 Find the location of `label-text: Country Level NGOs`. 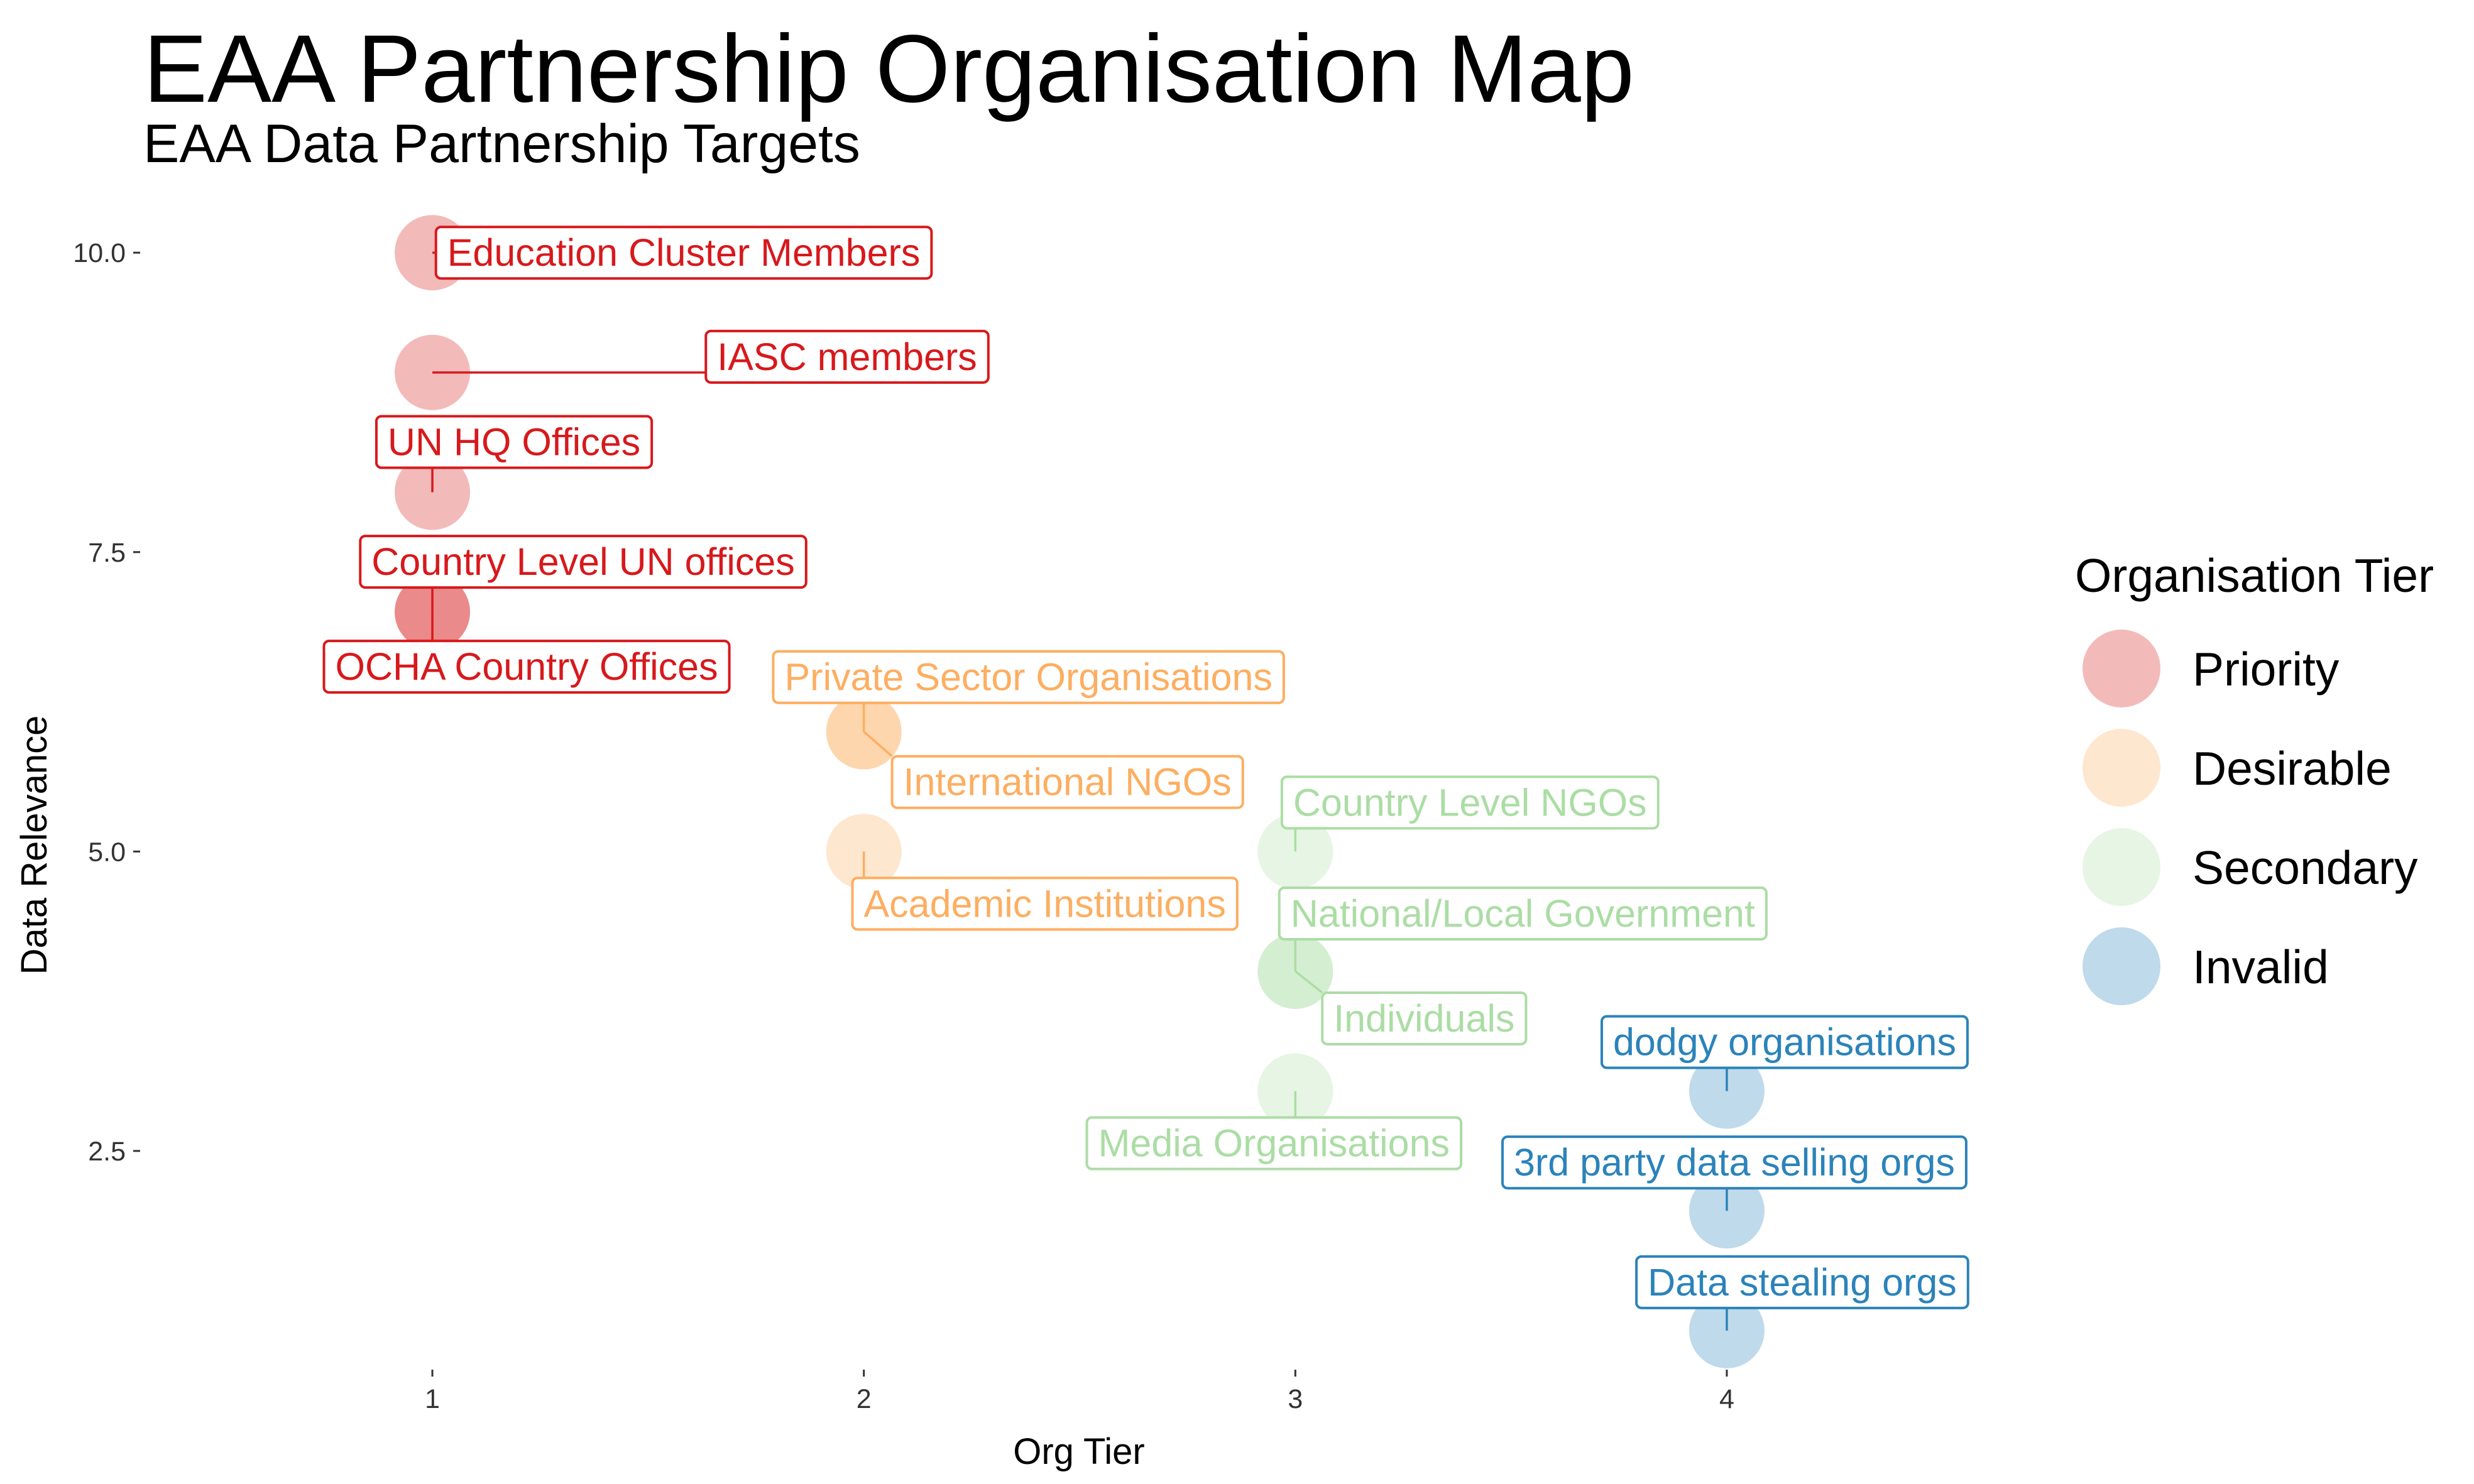

label-text: Country Level NGOs is located at coordinates (1470, 802).